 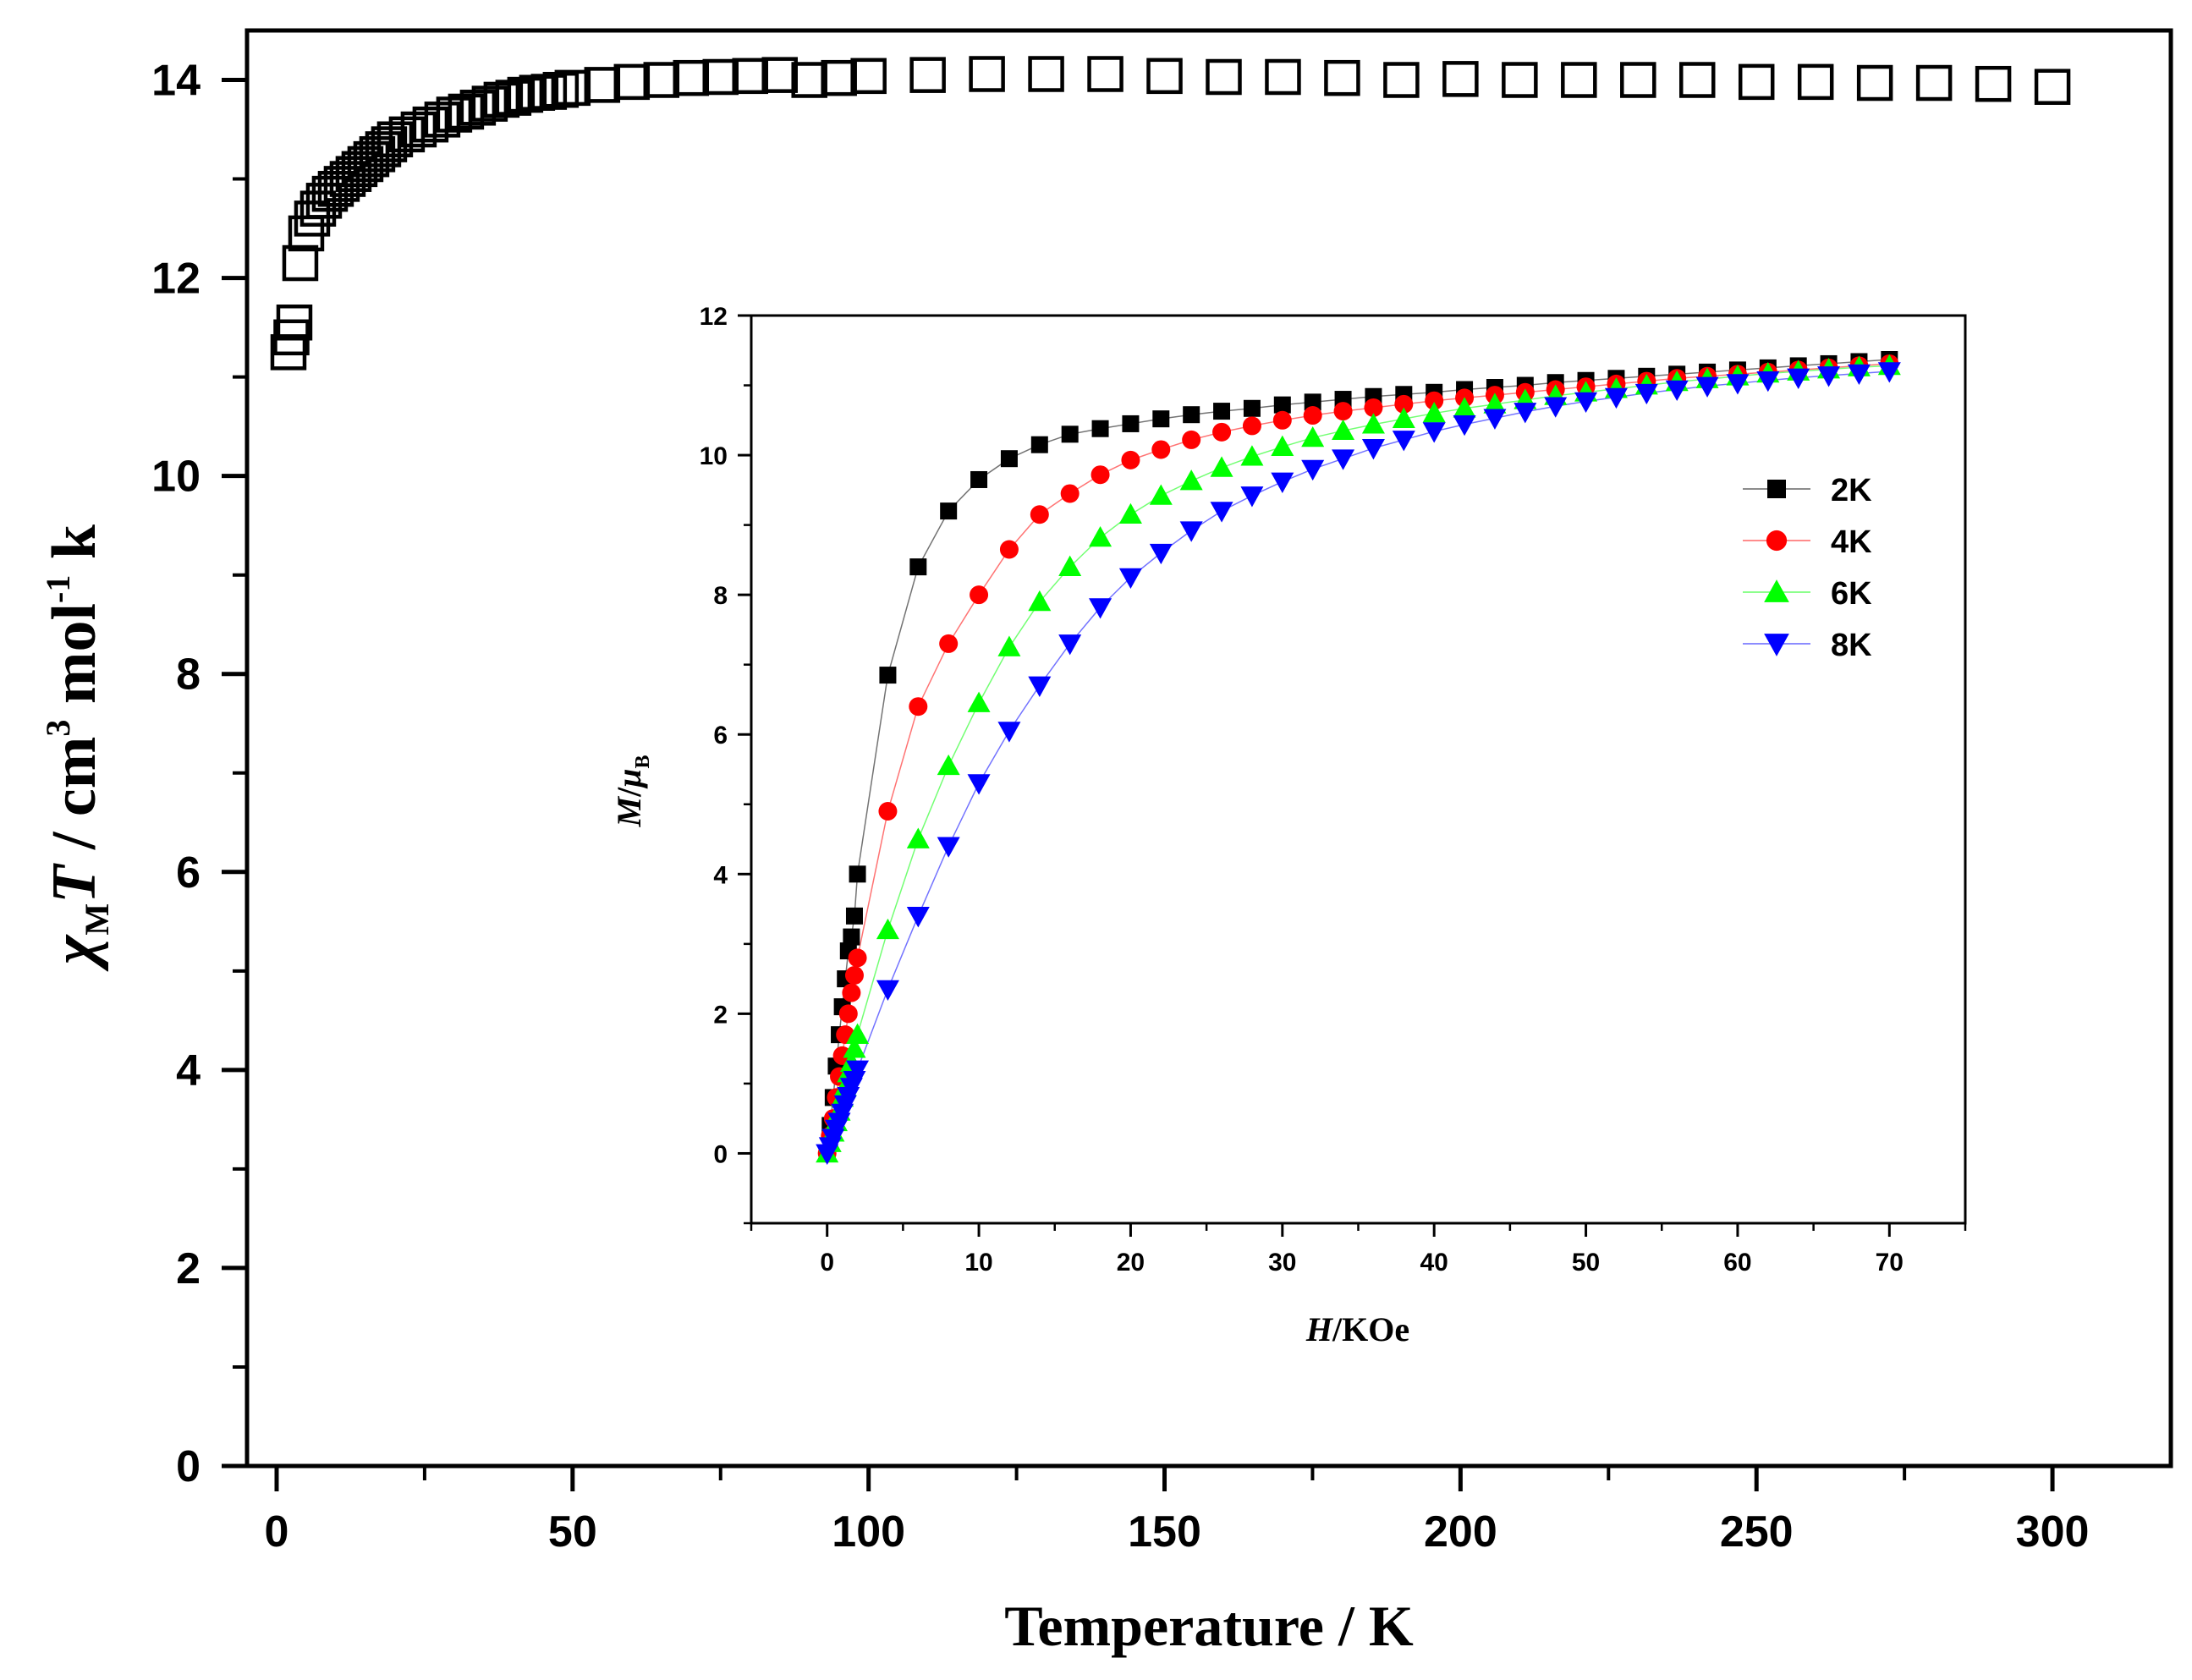 I want to click on main-x-tick-label: 300, so click(x=2053, y=1531).